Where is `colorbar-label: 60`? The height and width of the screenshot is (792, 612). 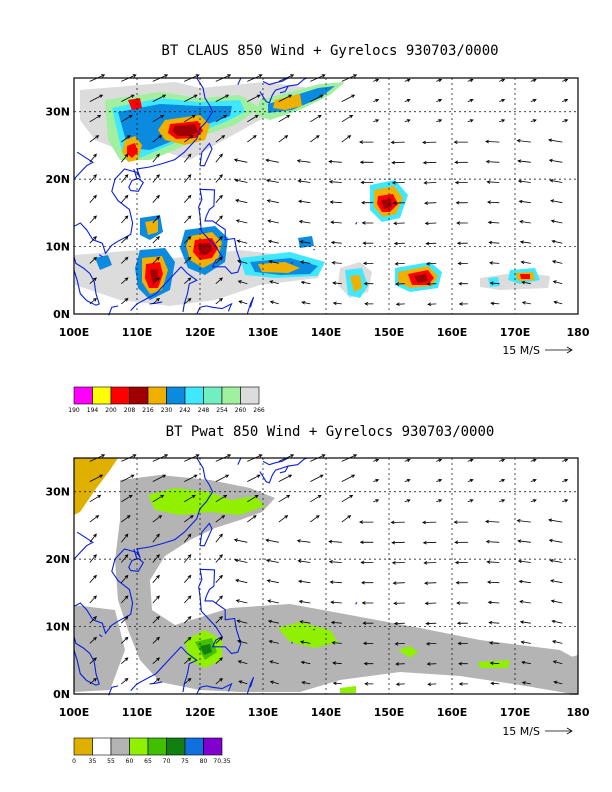 colorbar-label: 60 is located at coordinates (130, 761).